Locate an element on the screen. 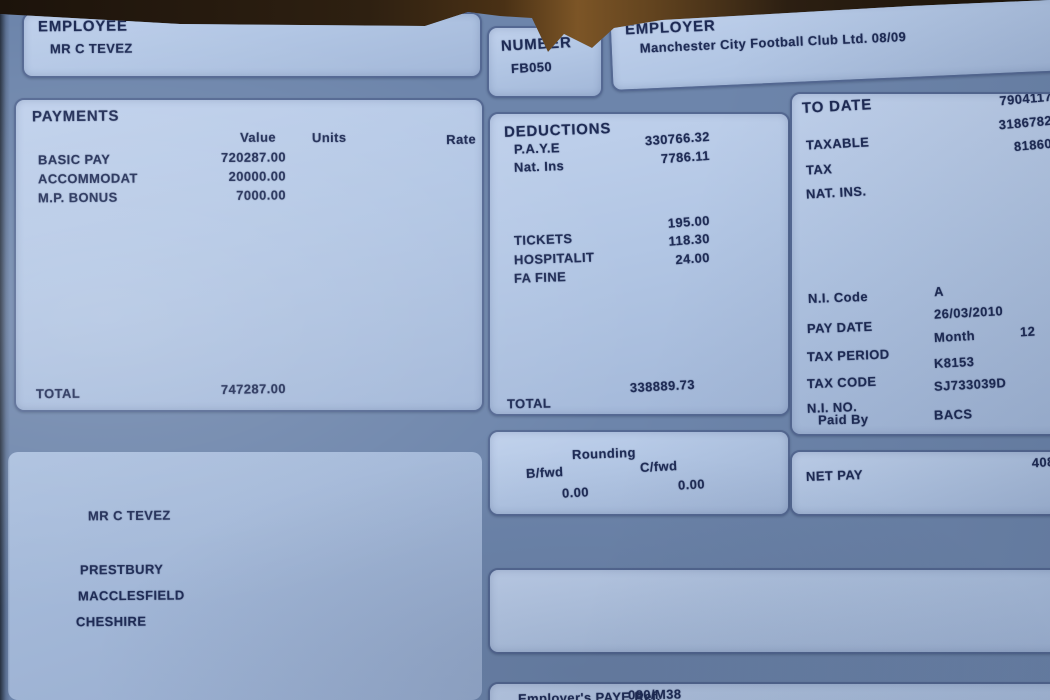 The width and height of the screenshot is (1050, 700). deductions-total-label: TOTAL is located at coordinates (529, 403).